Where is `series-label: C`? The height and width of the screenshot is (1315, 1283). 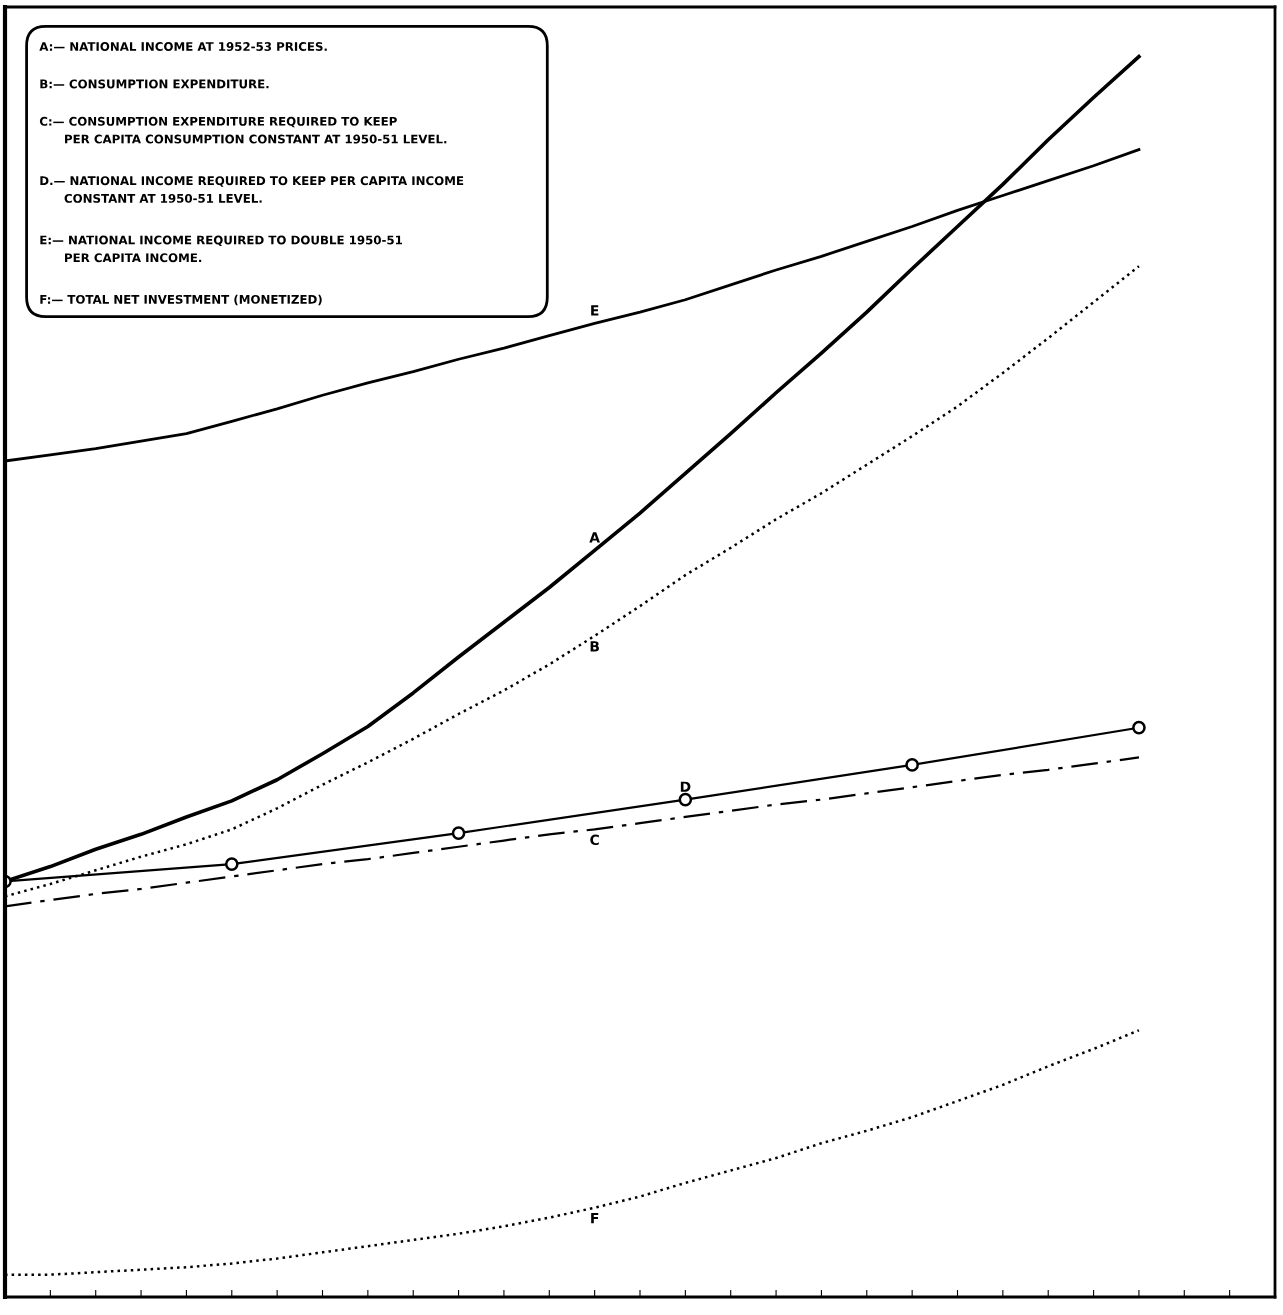 series-label: C is located at coordinates (594, 840).